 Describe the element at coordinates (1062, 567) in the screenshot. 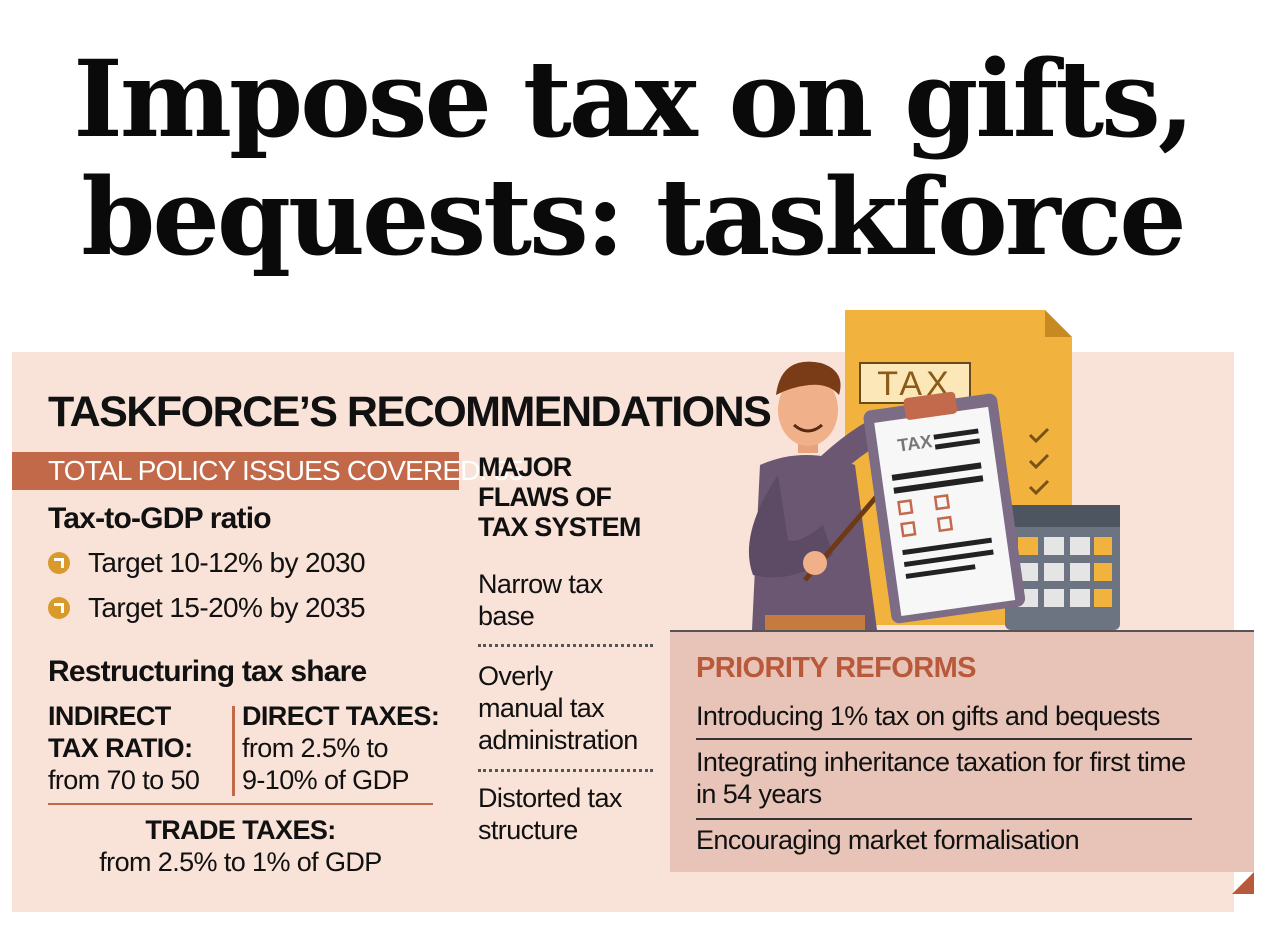

I see `calendar-icon` at that location.